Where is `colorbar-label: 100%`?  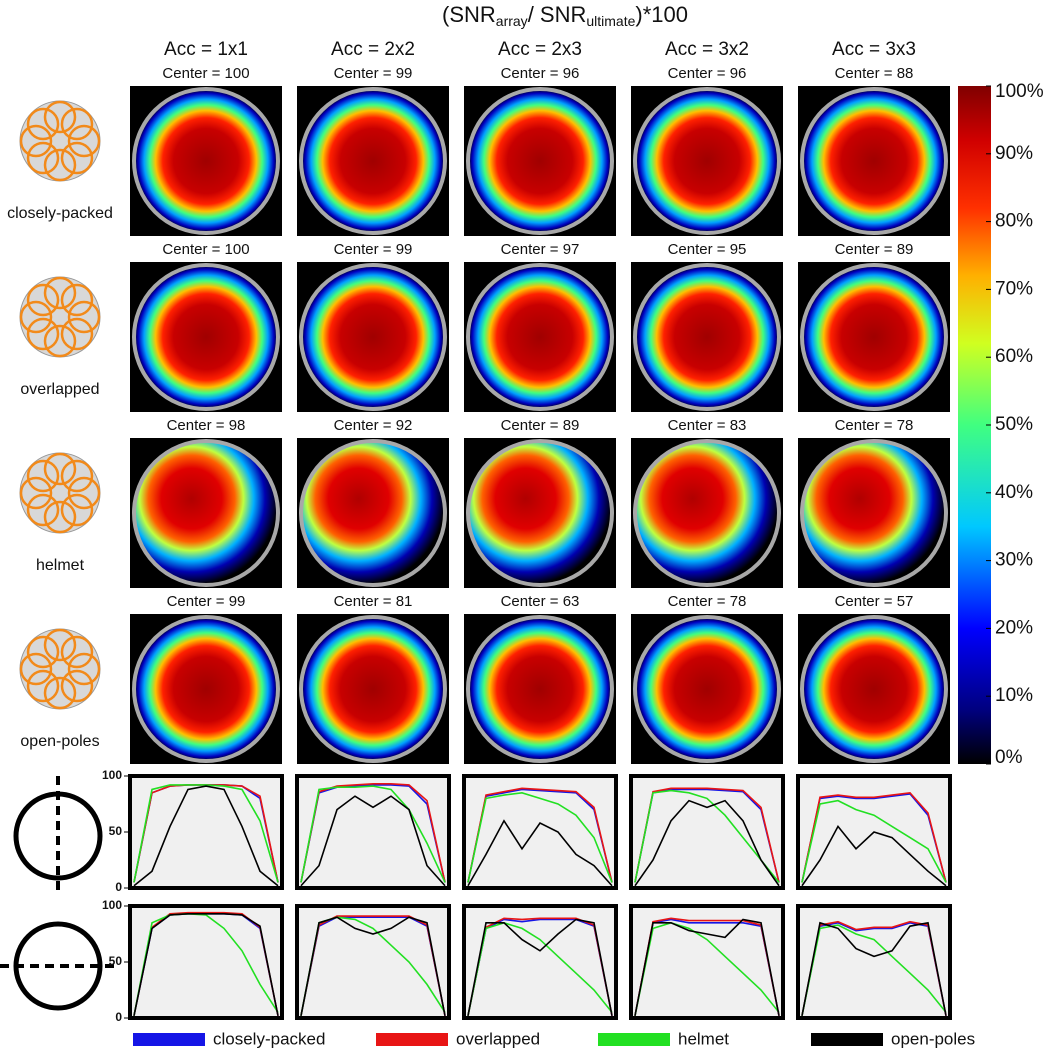
colorbar-label: 100% is located at coordinates (1019, 91).